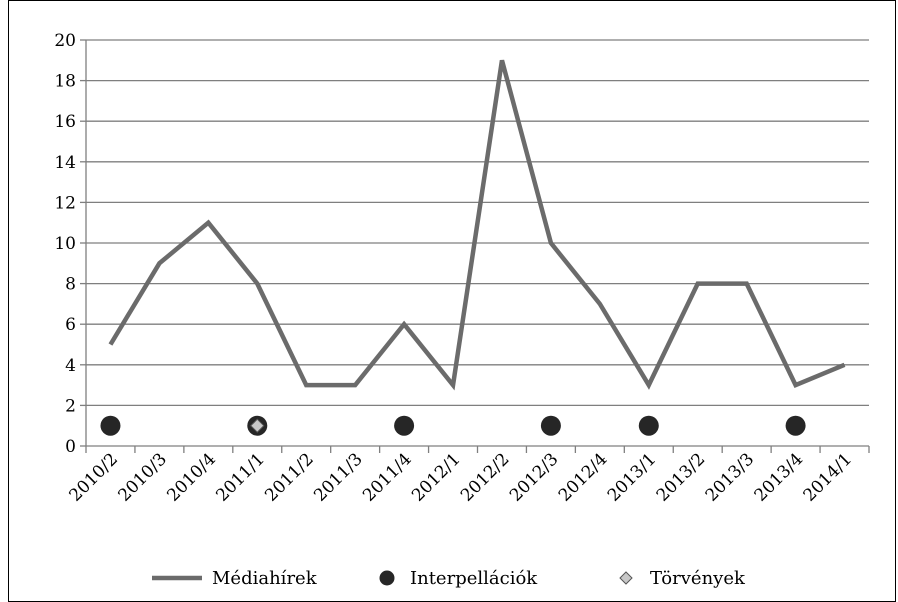  I want to click on y-tick-label: 8, so click(70, 285).